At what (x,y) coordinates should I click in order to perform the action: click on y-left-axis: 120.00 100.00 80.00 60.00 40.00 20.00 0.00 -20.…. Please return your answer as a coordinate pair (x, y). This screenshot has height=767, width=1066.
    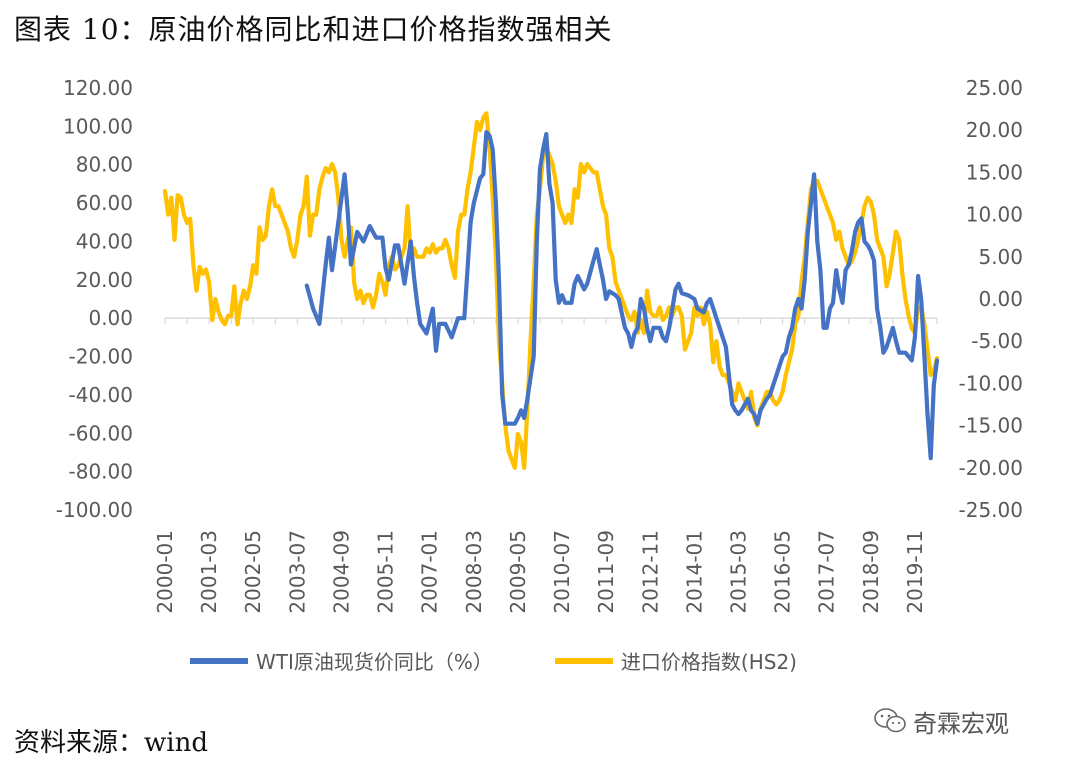
    Looking at the image, I should click on (94, 299).